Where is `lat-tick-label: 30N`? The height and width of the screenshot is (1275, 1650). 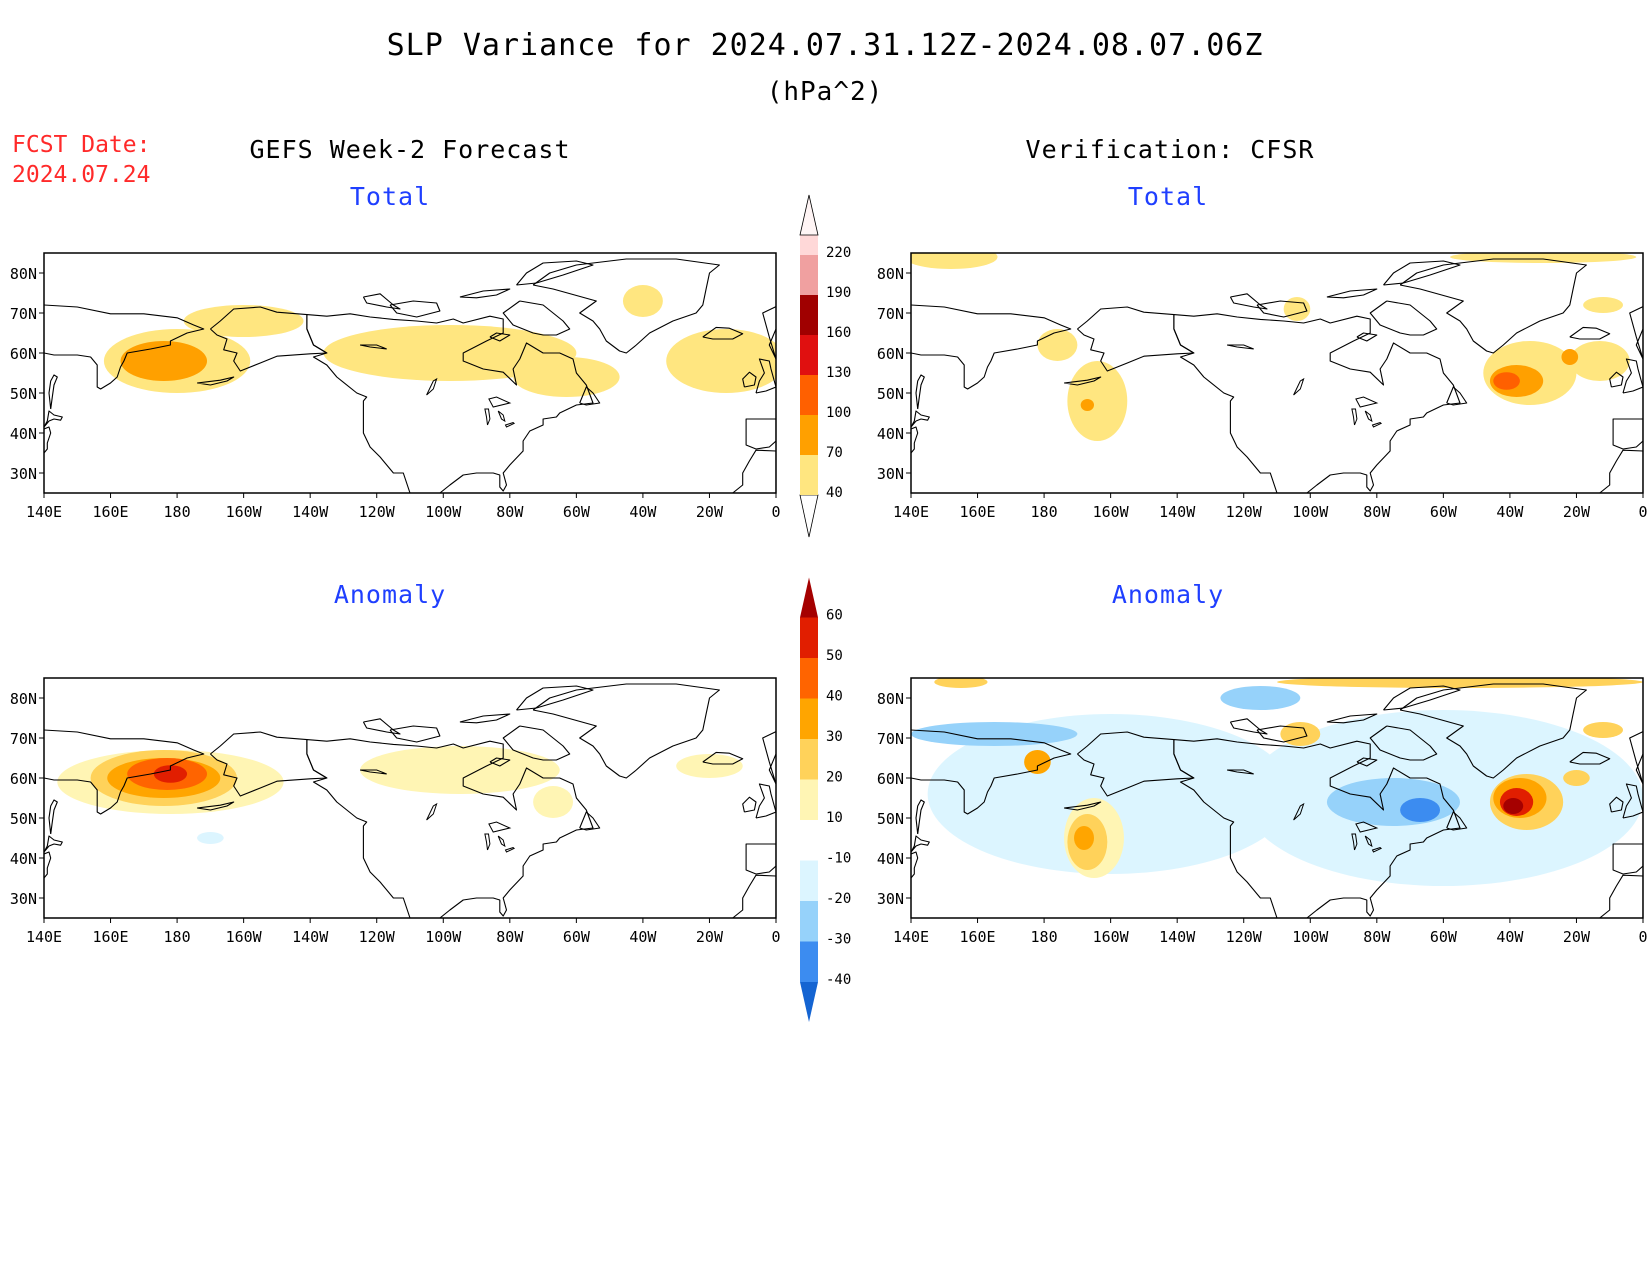 lat-tick-label: 30N is located at coordinates (23, 899).